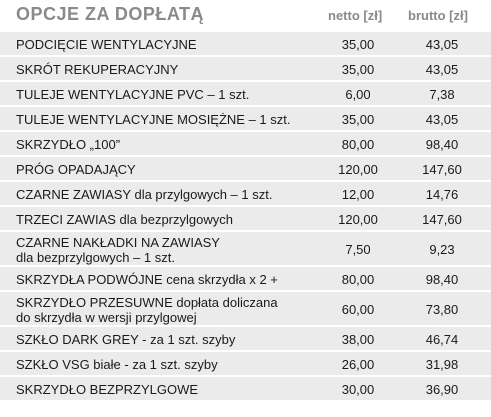 The height and width of the screenshot is (417, 491). What do you see at coordinates (358, 249) in the screenshot?
I see `netto-price: 7,50` at bounding box center [358, 249].